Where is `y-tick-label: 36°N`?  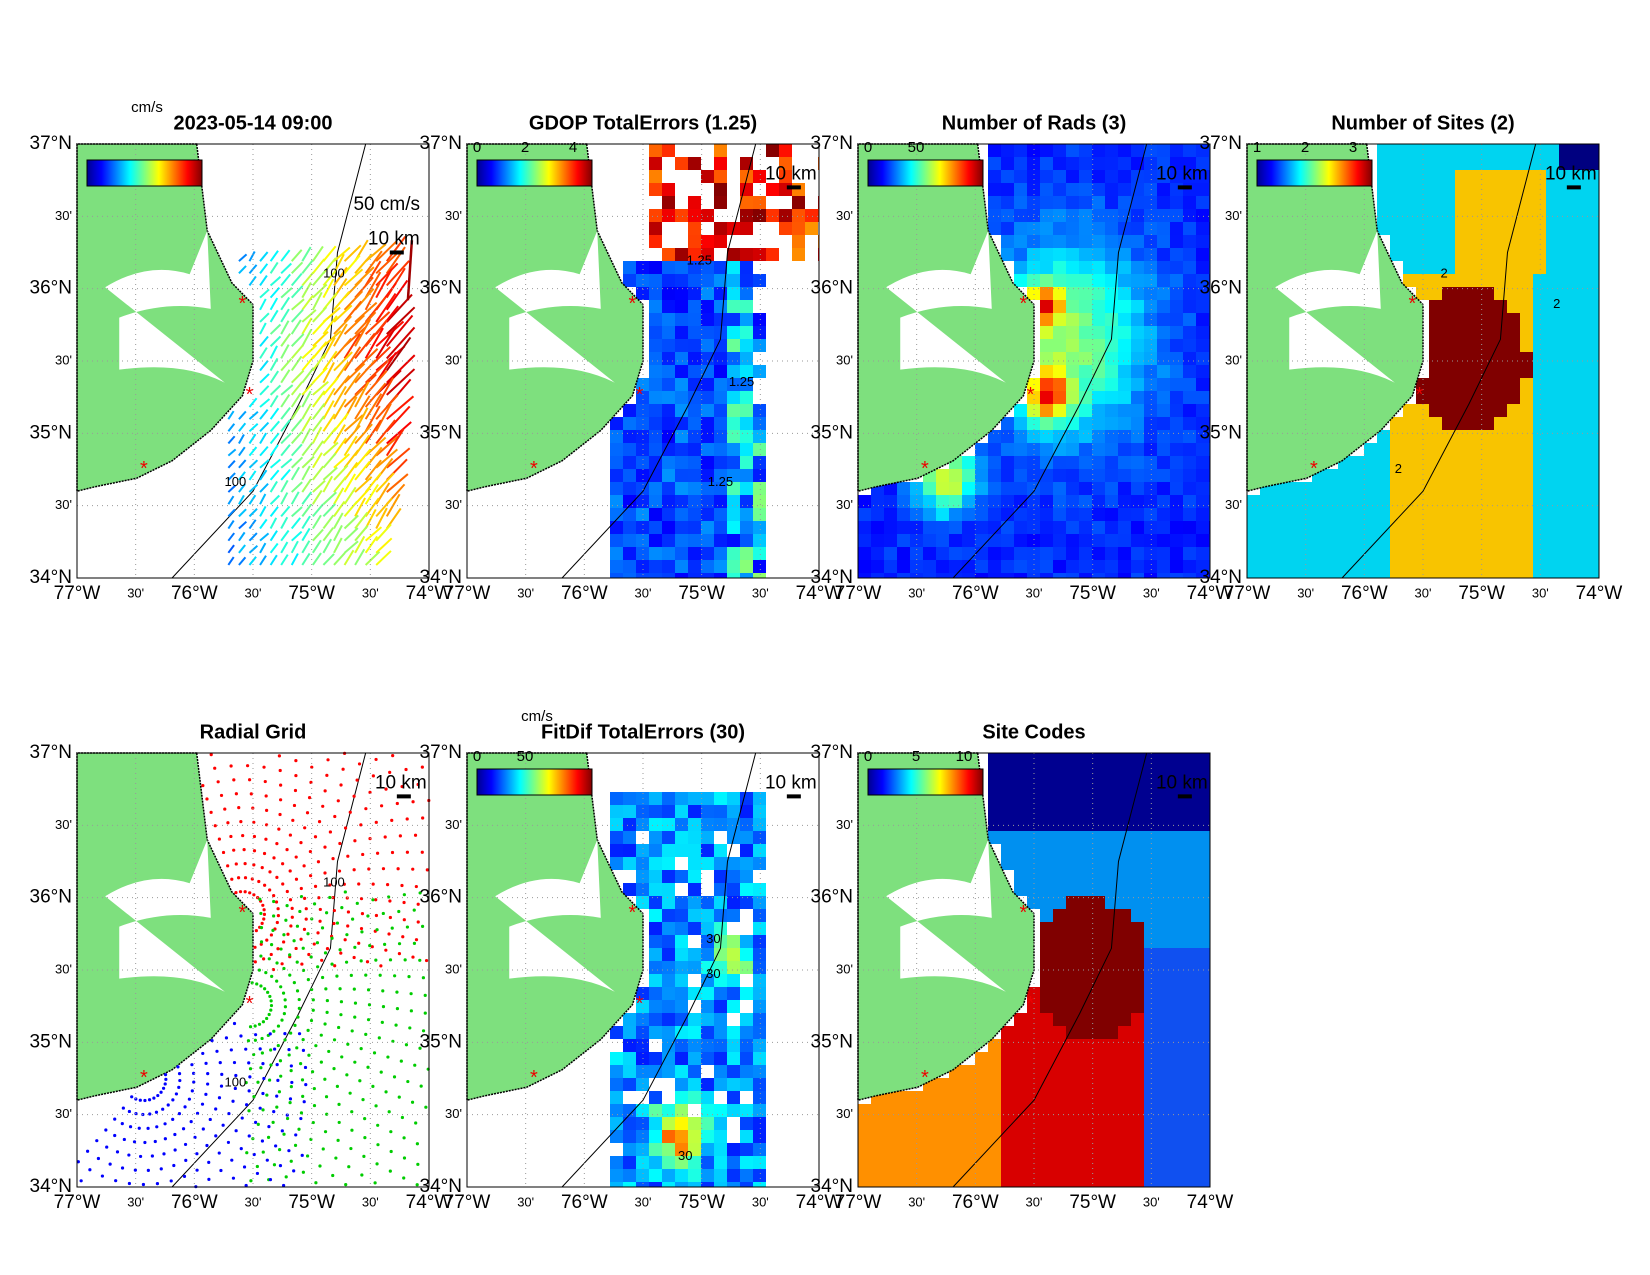 y-tick-label: 36°N is located at coordinates (441, 897).